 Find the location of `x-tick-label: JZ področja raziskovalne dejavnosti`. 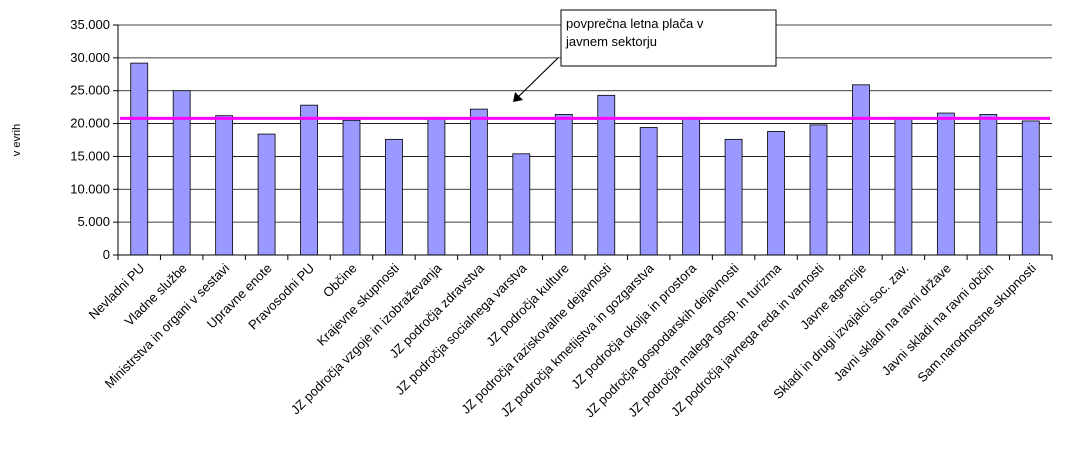

x-tick-label: JZ področja raziskovalne dejavnosti is located at coordinates (536, 338).